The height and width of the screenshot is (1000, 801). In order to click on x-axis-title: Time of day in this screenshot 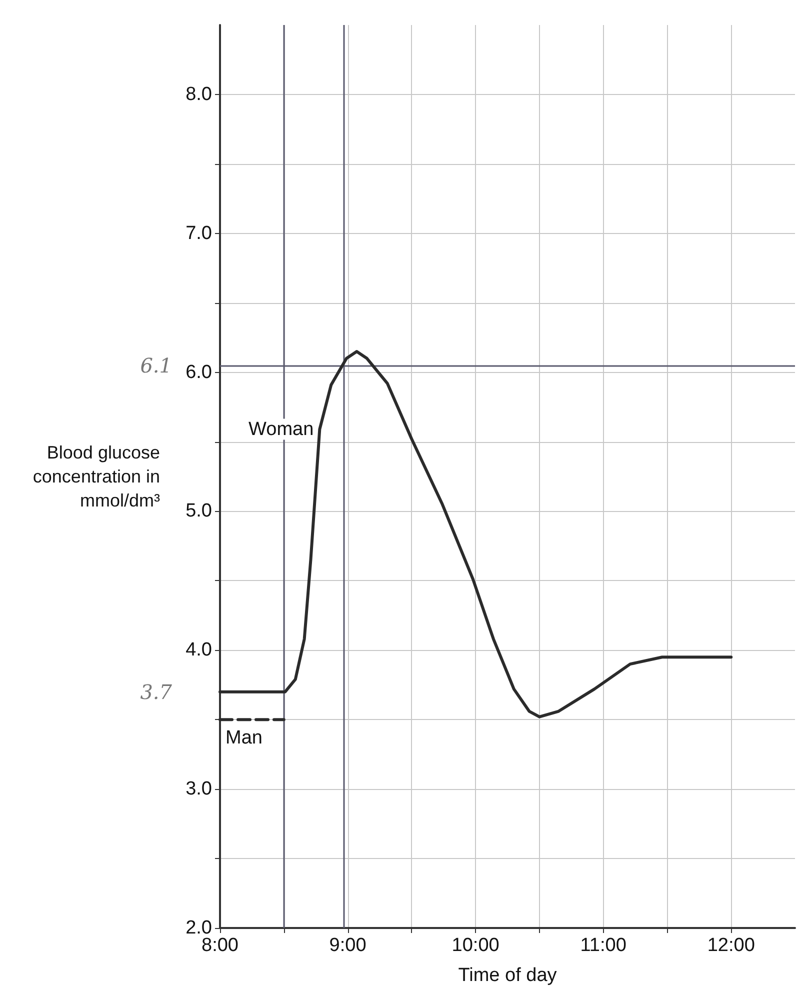, I will do `click(508, 975)`.